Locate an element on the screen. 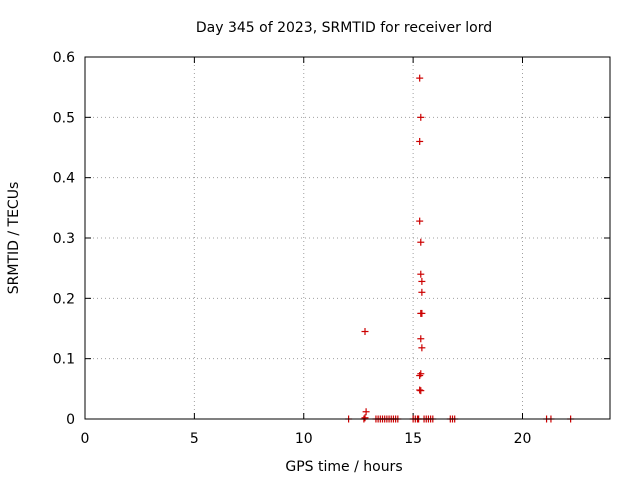  x-tick-label: 20 is located at coordinates (523, 439).